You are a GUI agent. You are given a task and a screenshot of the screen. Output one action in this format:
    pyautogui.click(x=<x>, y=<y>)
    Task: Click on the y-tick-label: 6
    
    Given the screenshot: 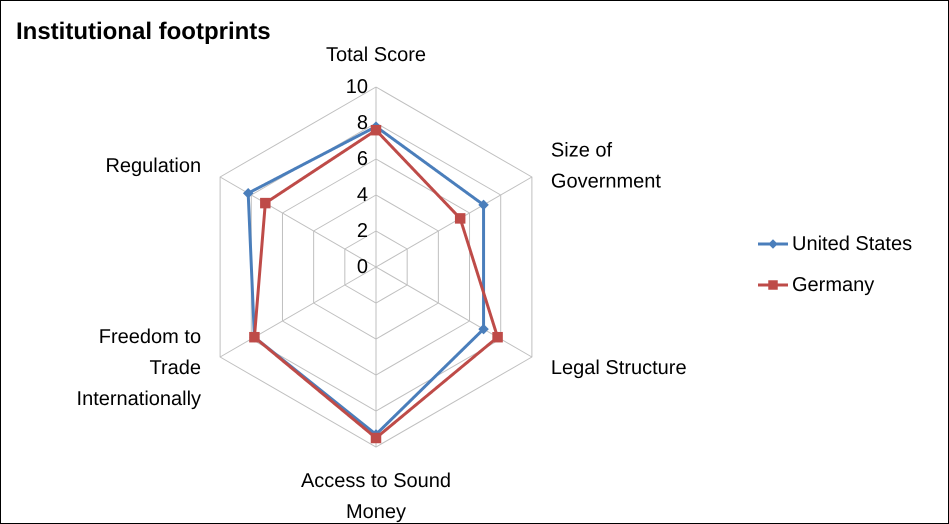 What is the action you would take?
    pyautogui.click(x=362, y=159)
    